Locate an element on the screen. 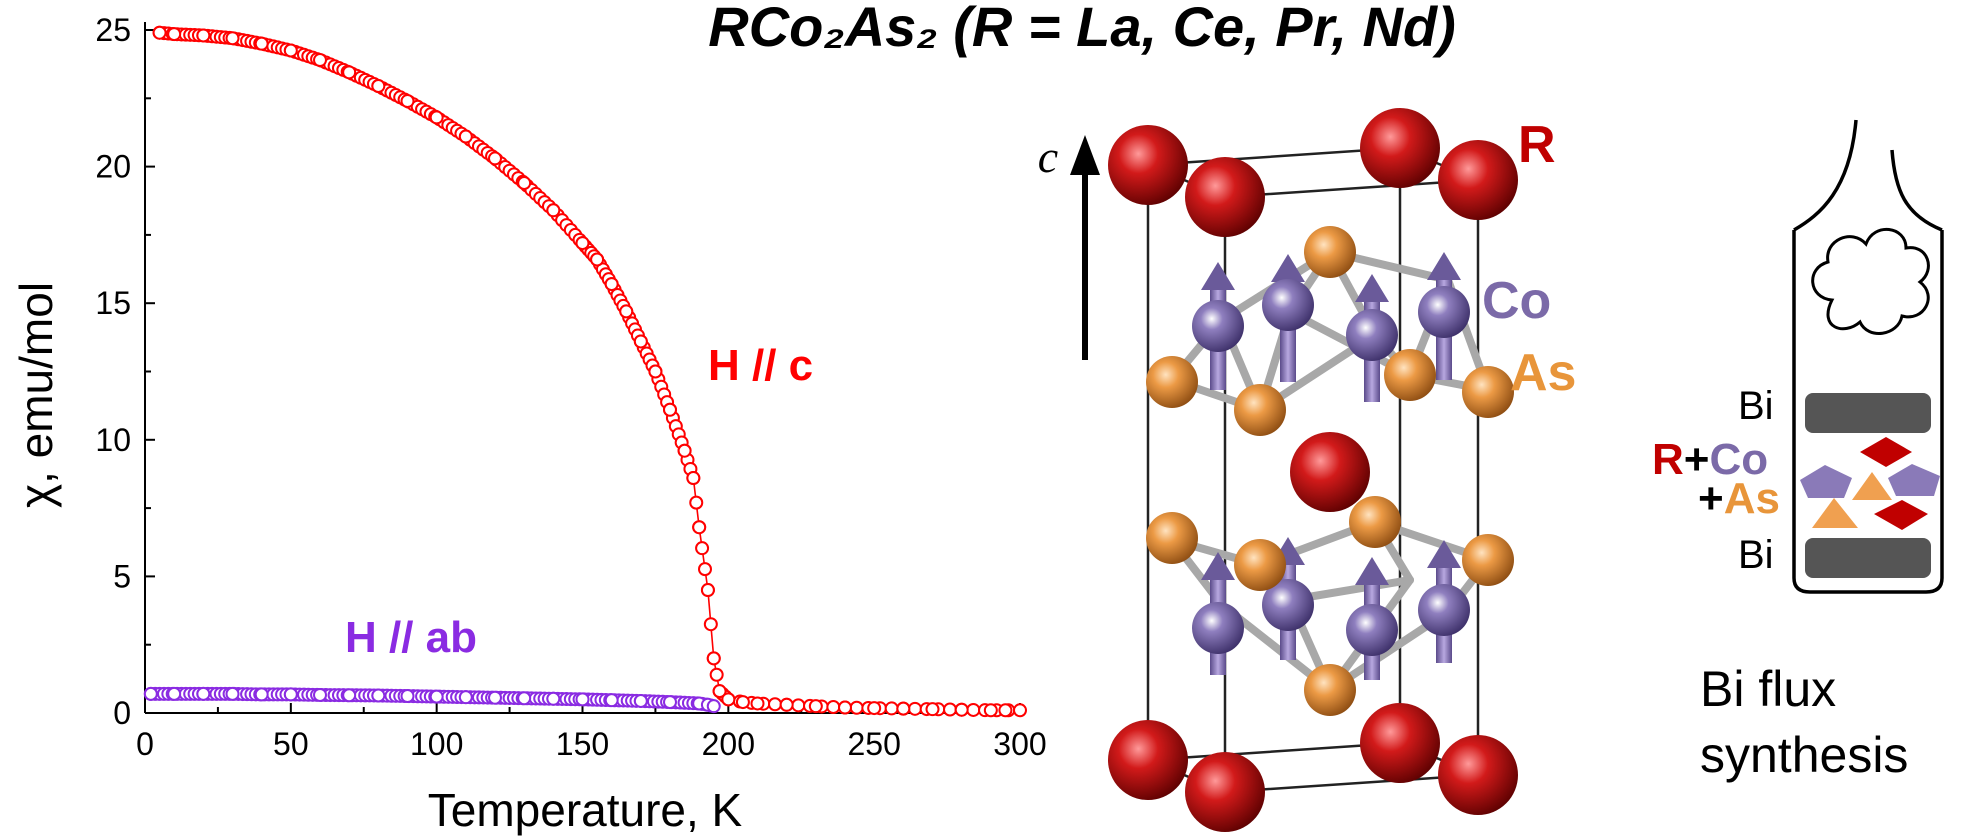  series-h-parallel-ab is located at coordinates (432, 700).